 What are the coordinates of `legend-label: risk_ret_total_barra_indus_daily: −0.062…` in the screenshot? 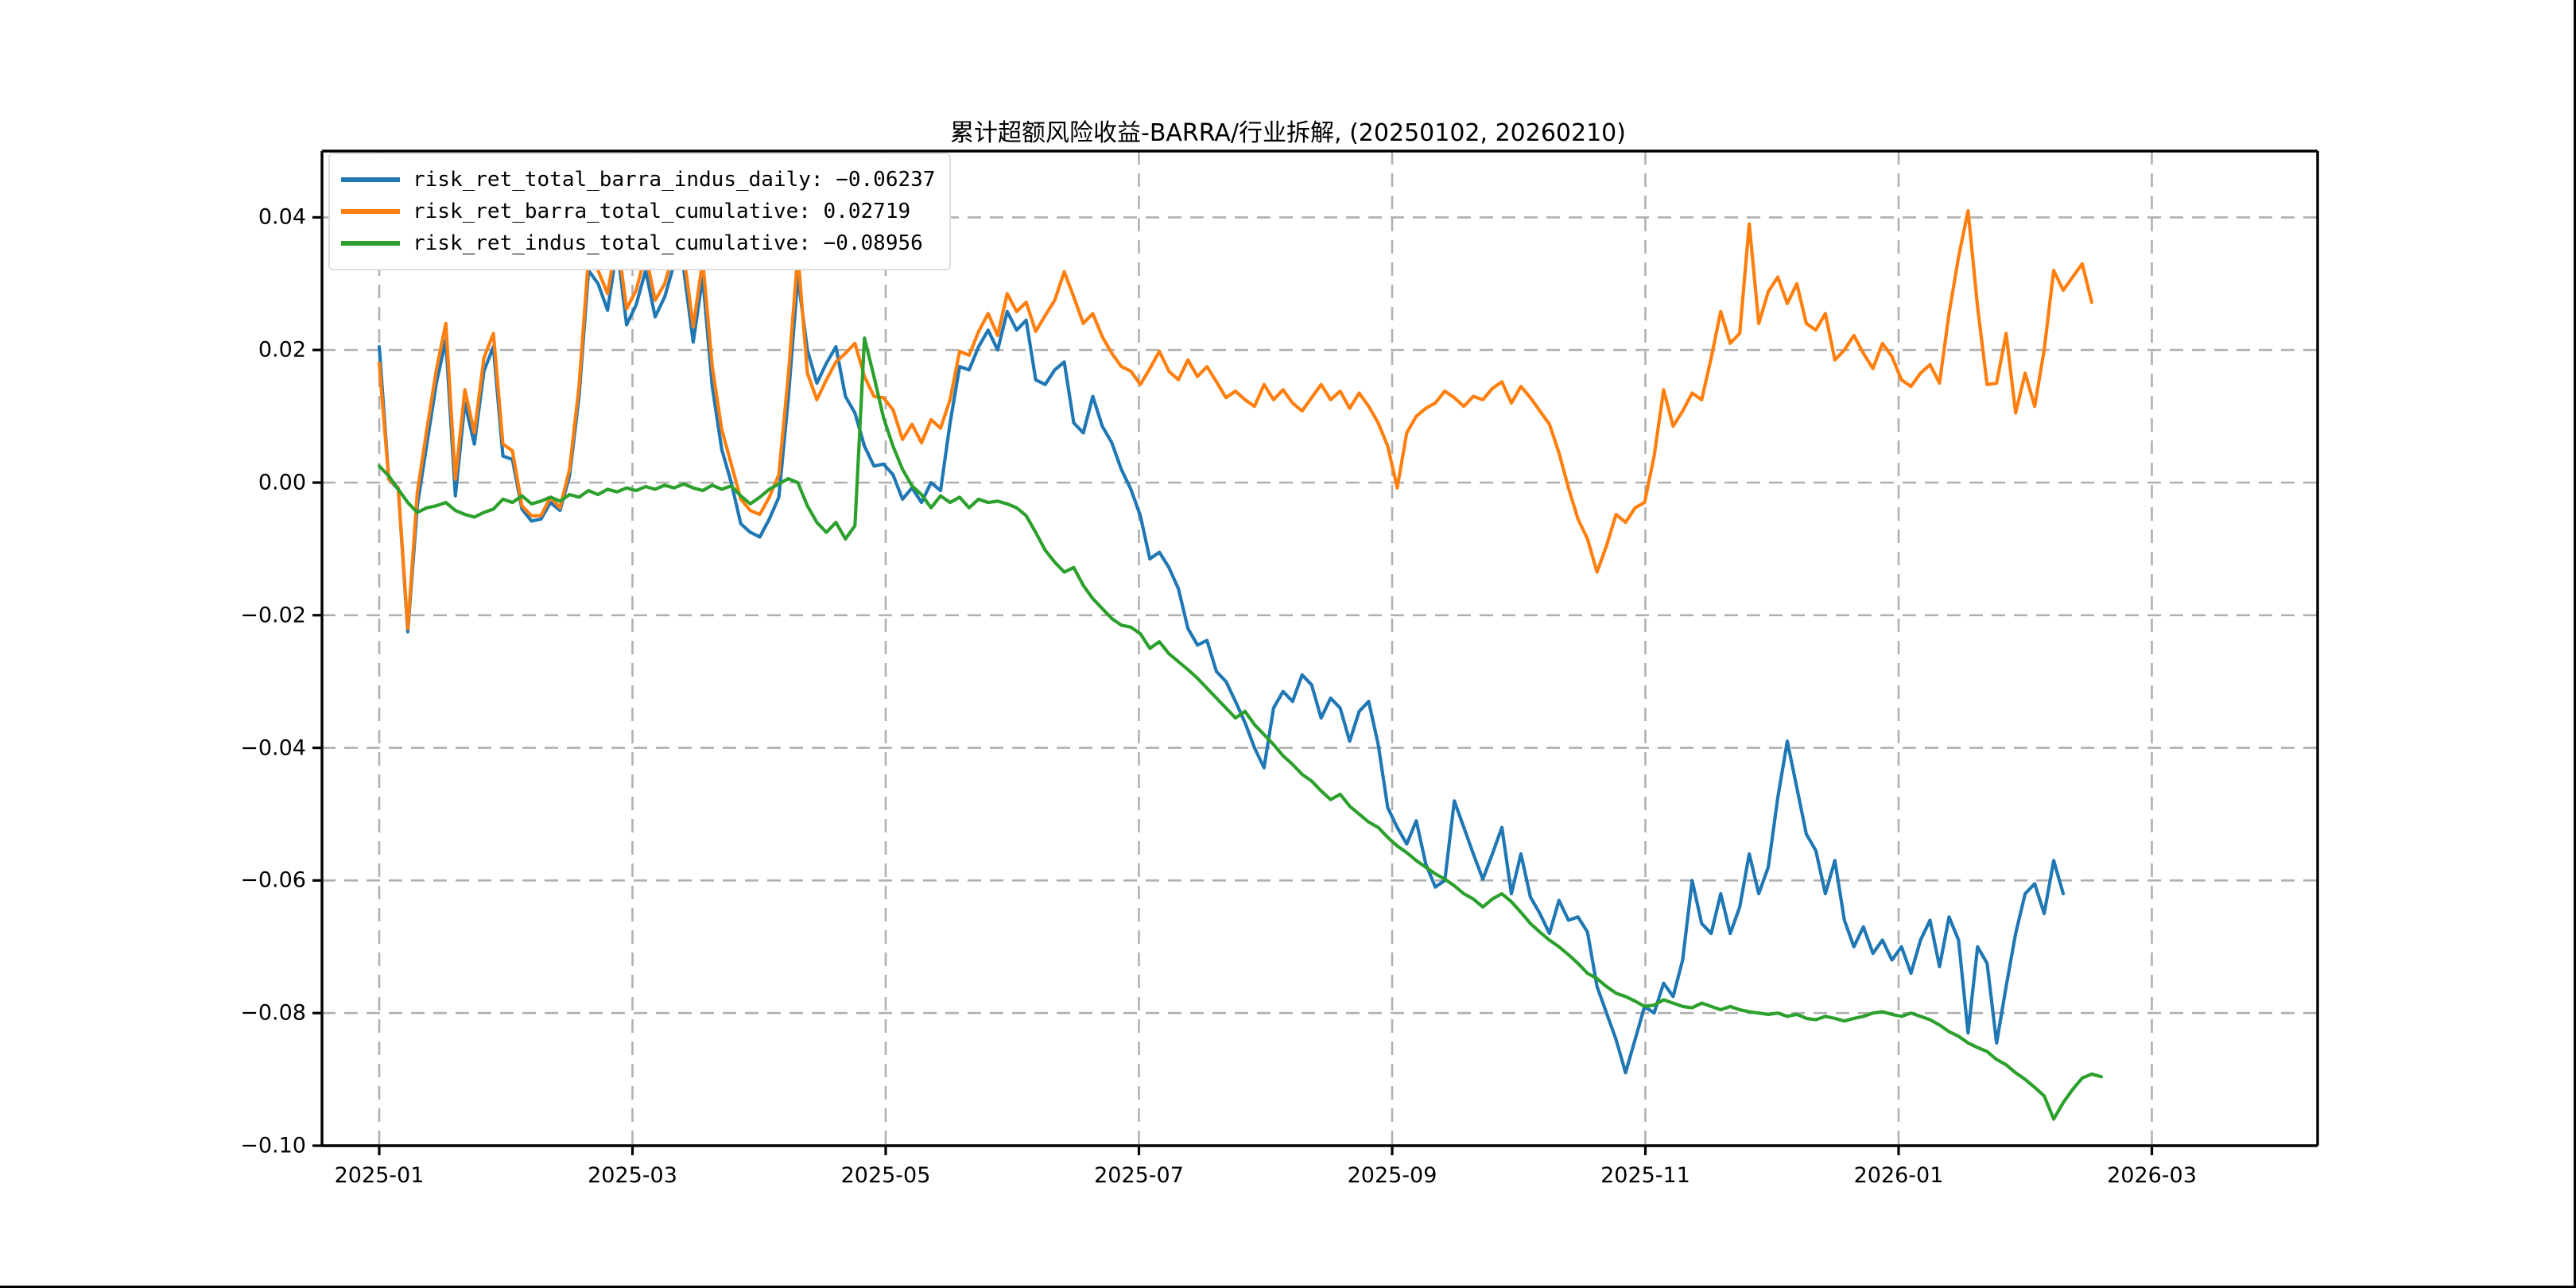 It's located at (674, 180).